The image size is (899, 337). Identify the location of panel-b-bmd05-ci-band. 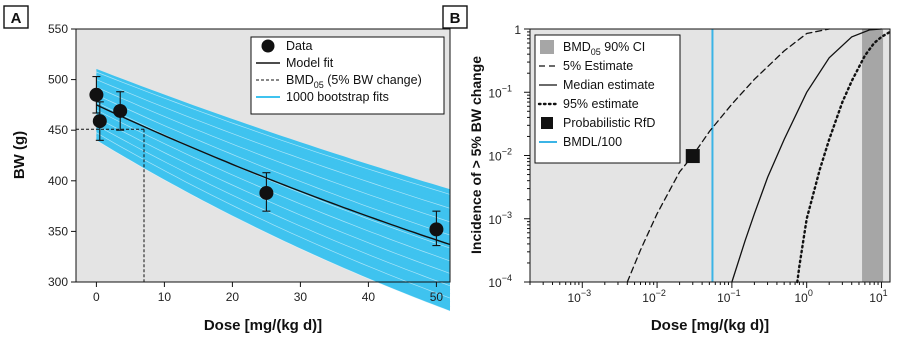
(873, 155).